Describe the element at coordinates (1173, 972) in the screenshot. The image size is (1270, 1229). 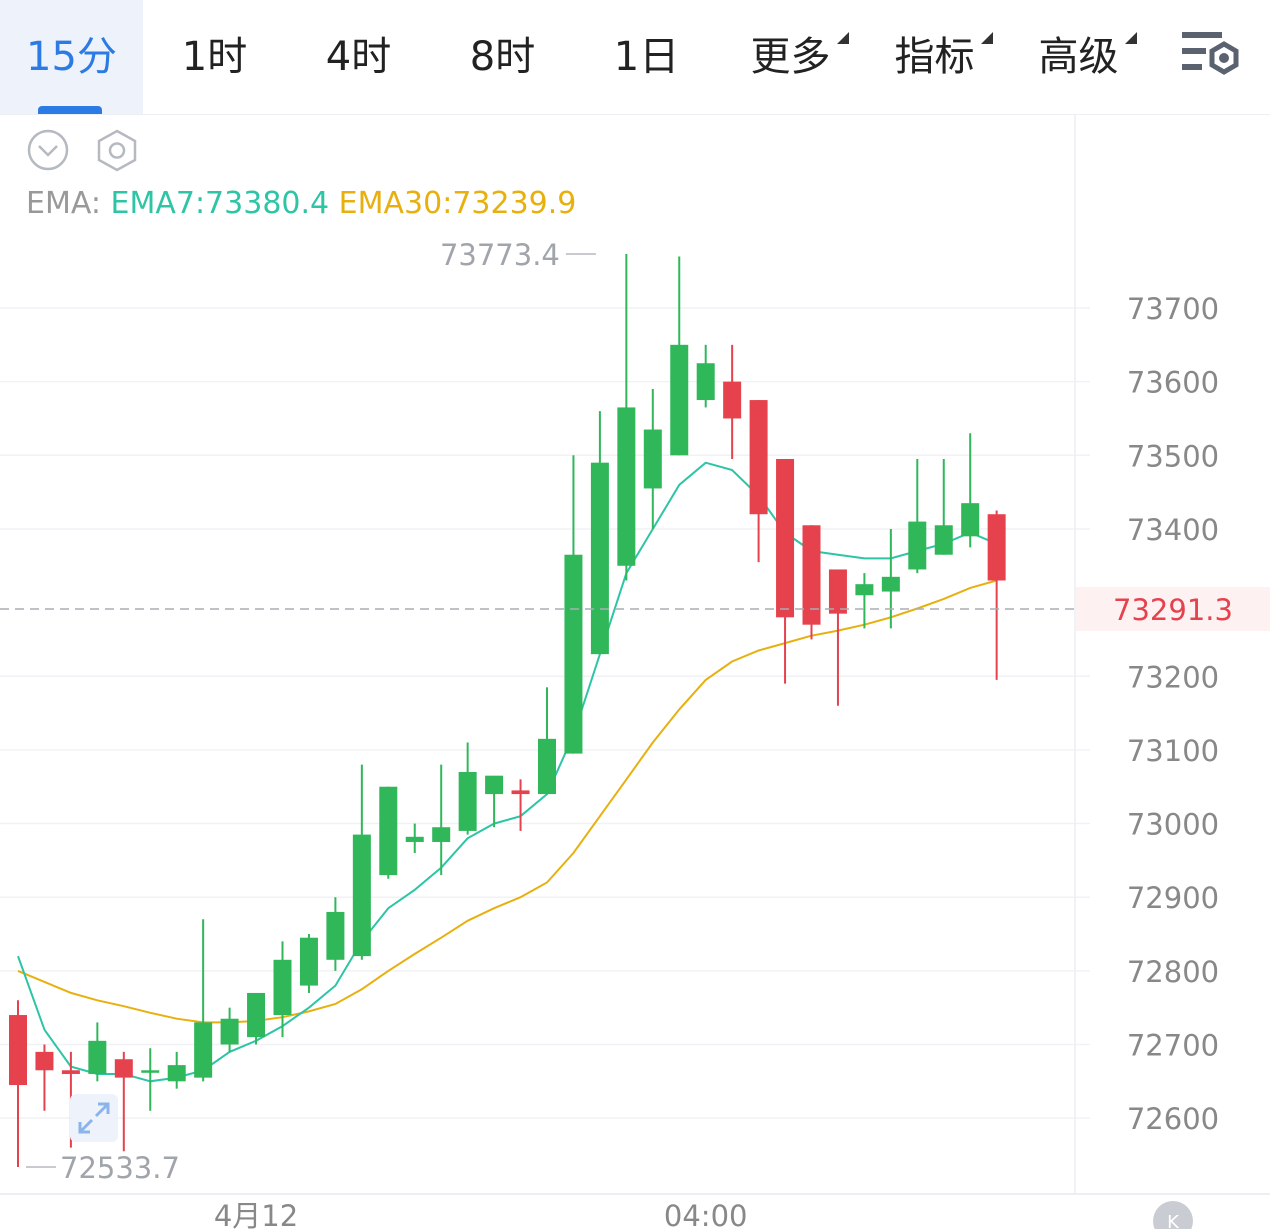
I see `price-tick: 72800` at that location.